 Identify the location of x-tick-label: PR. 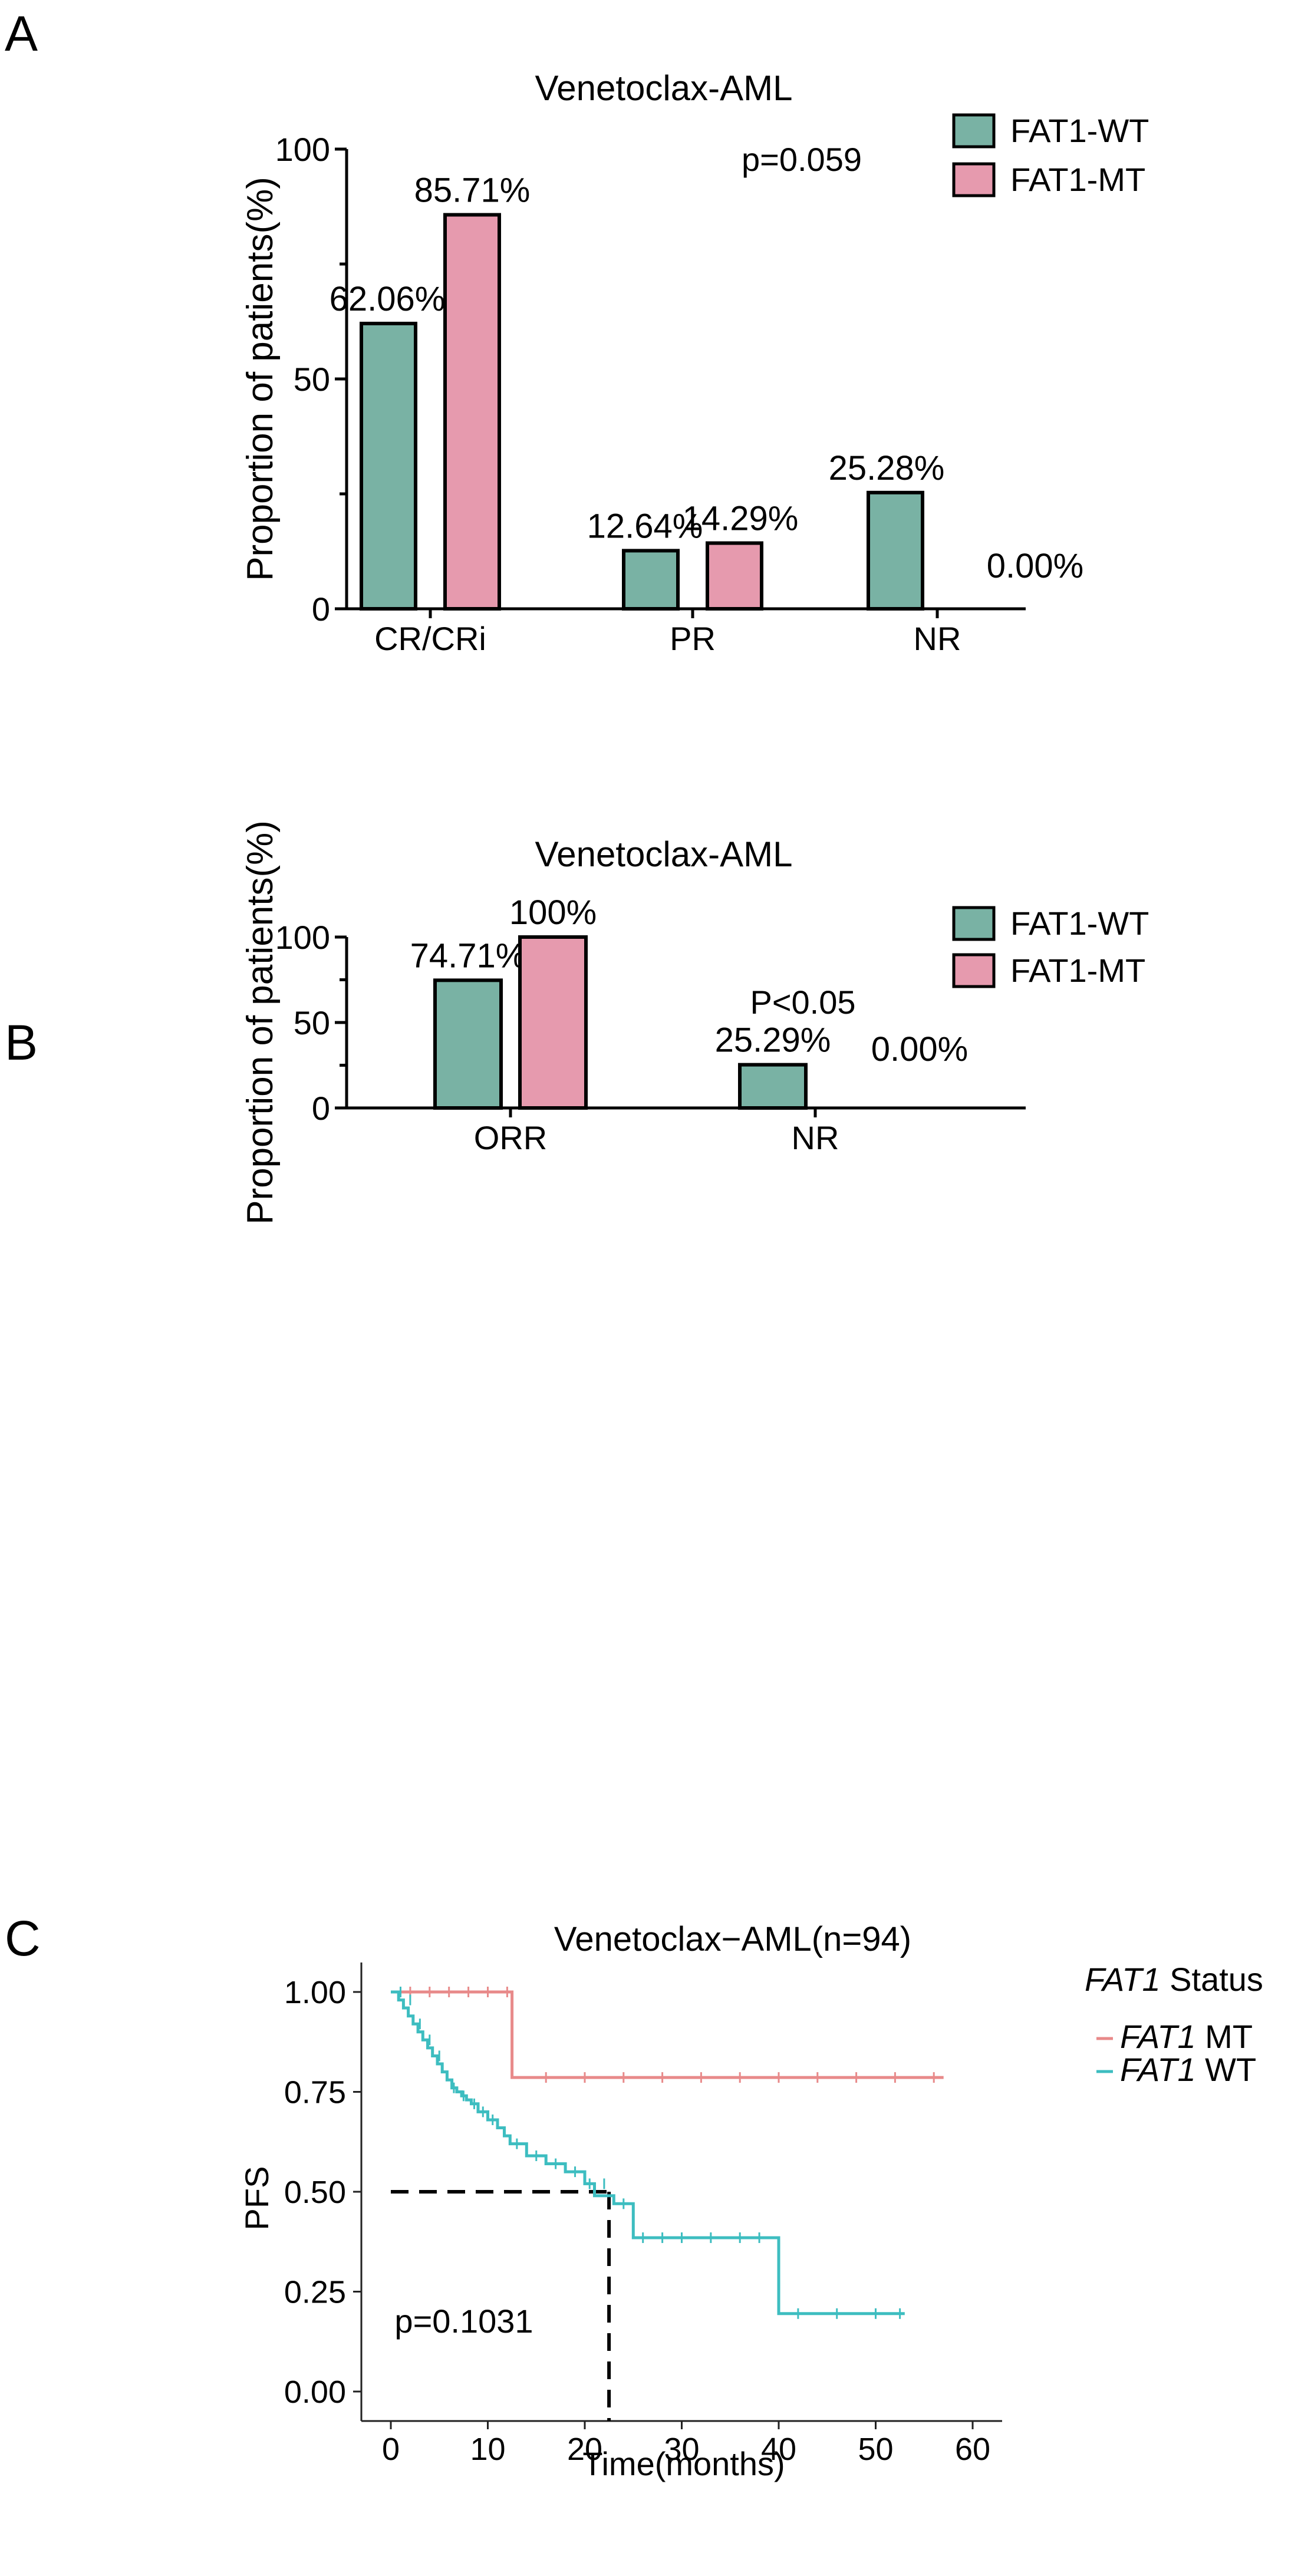
(693, 639).